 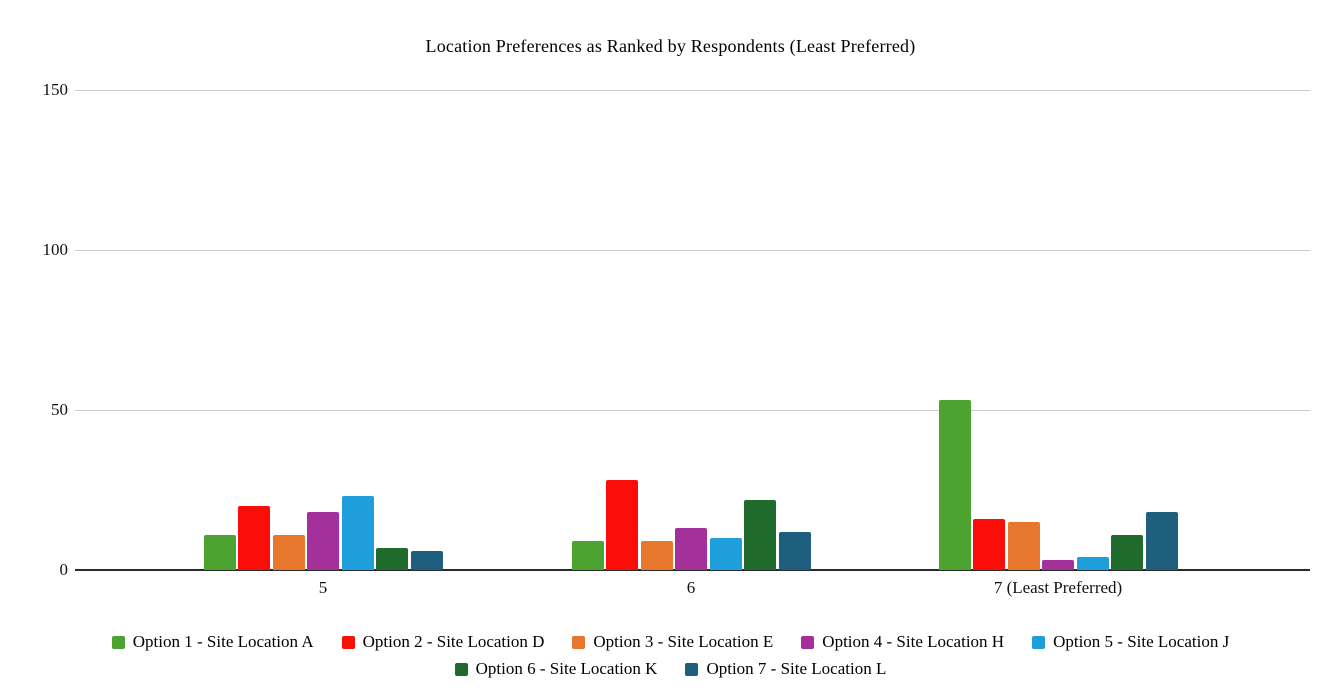 What do you see at coordinates (323, 587) in the screenshot?
I see `x-axis-category-label: 5` at bounding box center [323, 587].